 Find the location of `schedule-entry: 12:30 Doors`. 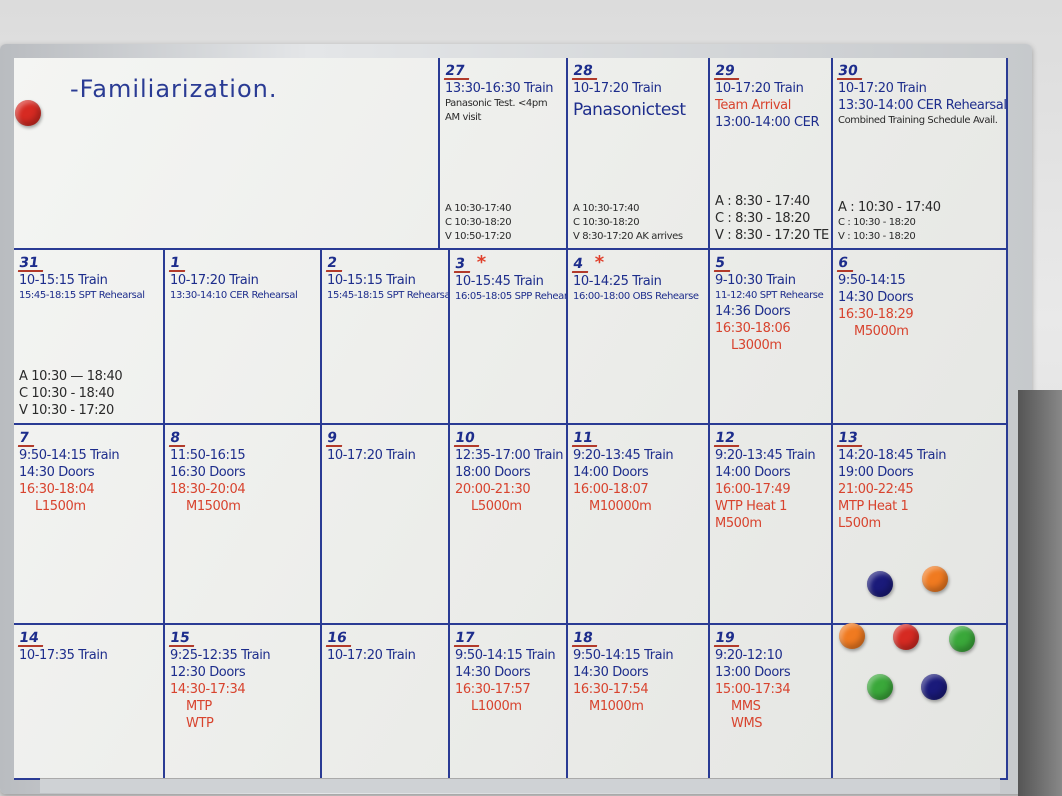

schedule-entry: 12:30 Doors is located at coordinates (208, 672).